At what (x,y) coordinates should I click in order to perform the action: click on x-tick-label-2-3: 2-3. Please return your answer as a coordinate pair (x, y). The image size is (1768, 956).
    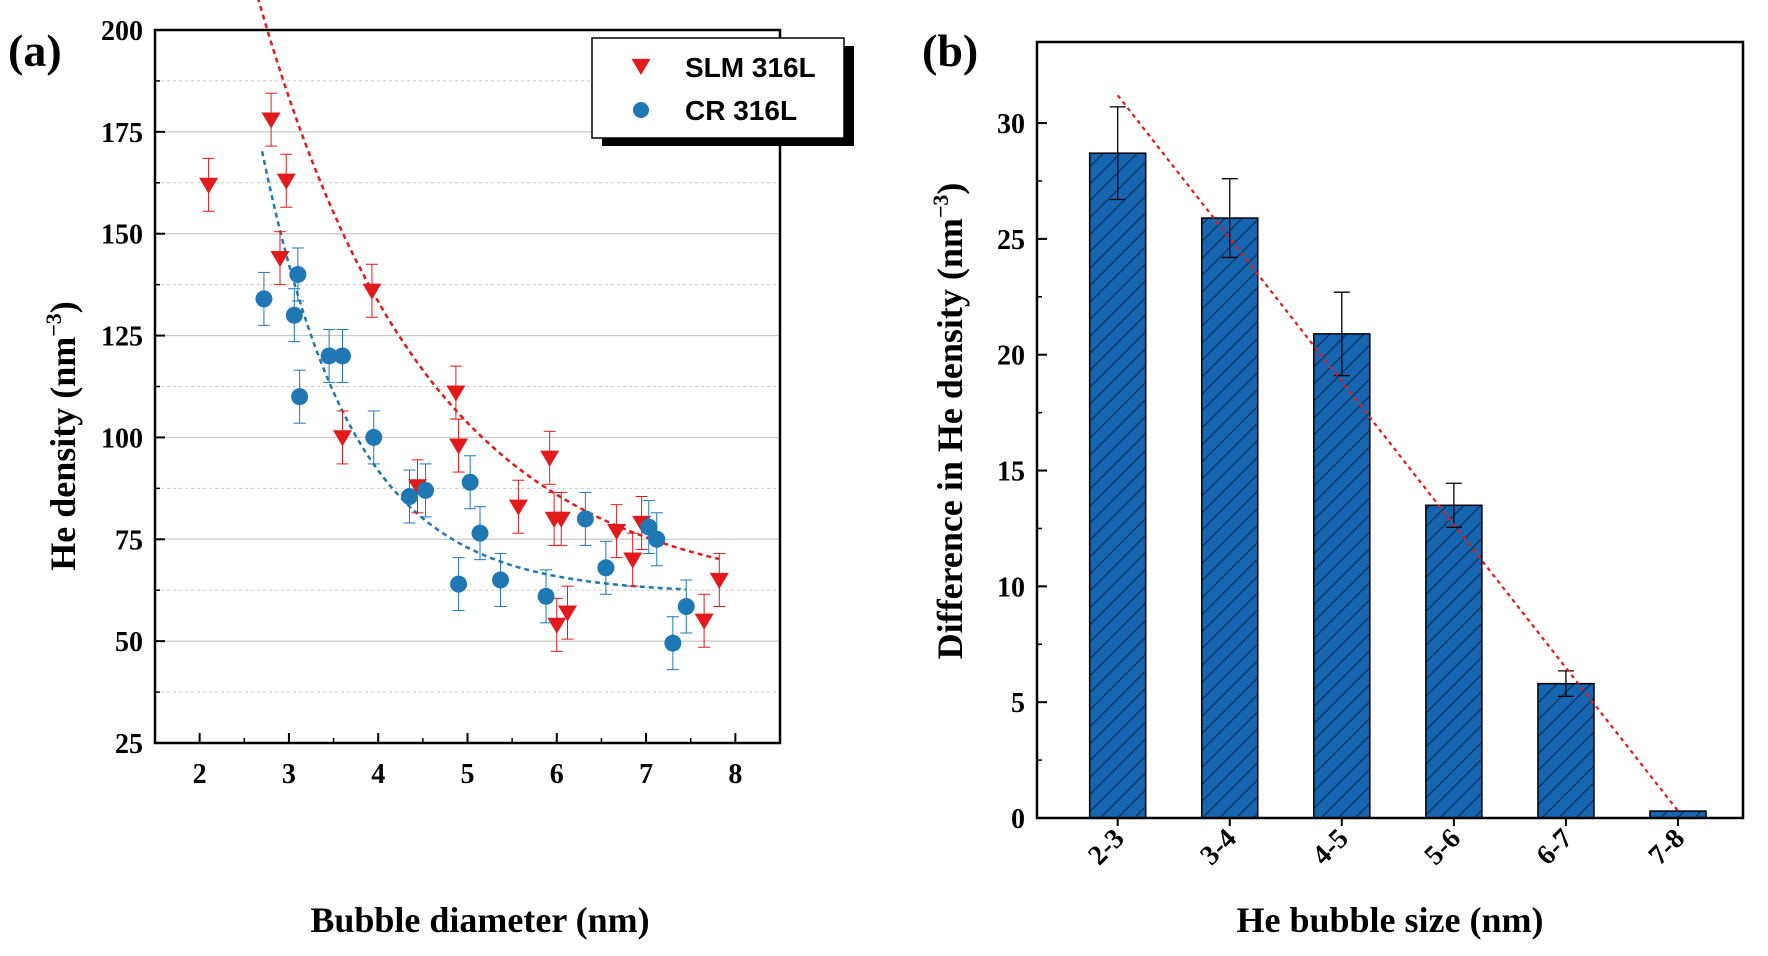
    Looking at the image, I should click on (1106, 847).